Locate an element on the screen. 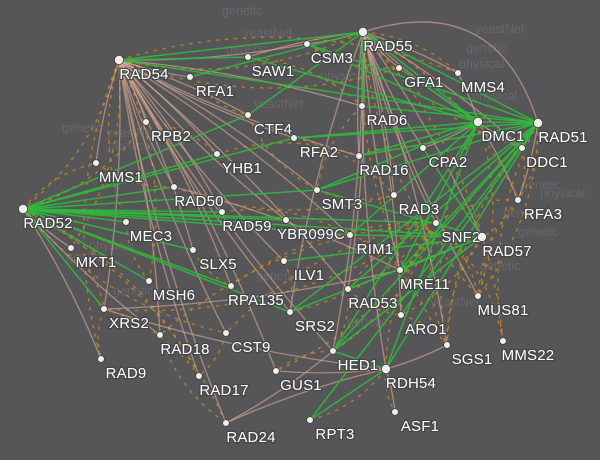 This screenshot has height=460, width=600. node-dot-rfa1 is located at coordinates (190, 77).